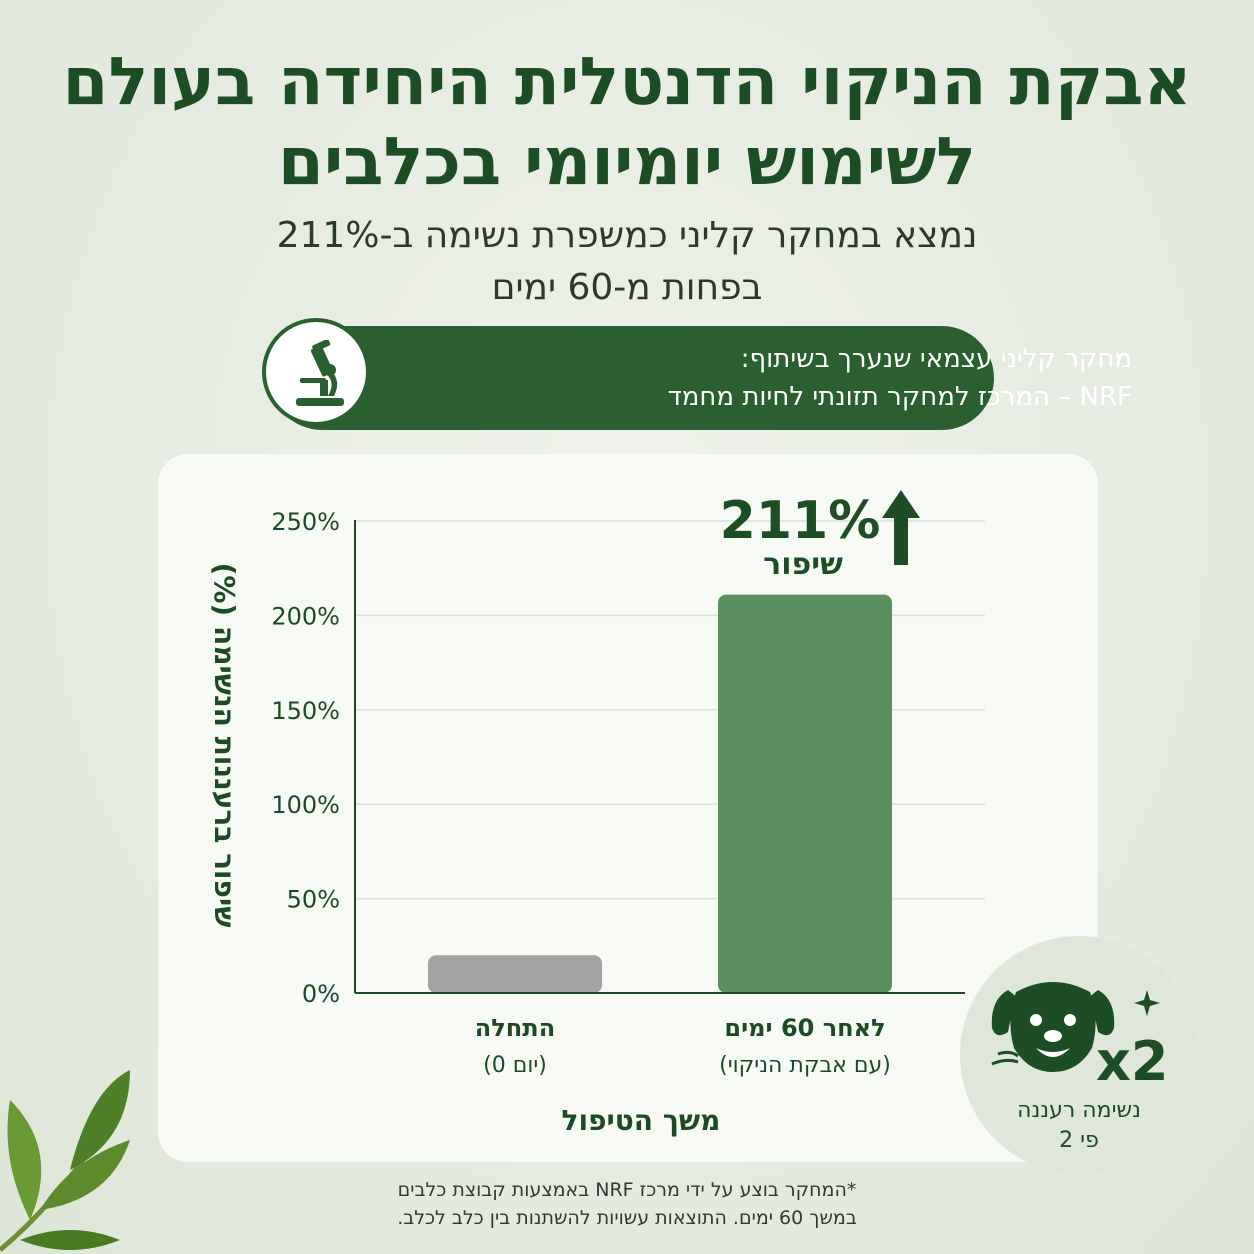 The height and width of the screenshot is (1254, 1254). What do you see at coordinates (1053, 1027) in the screenshot?
I see `dog-icon` at bounding box center [1053, 1027].